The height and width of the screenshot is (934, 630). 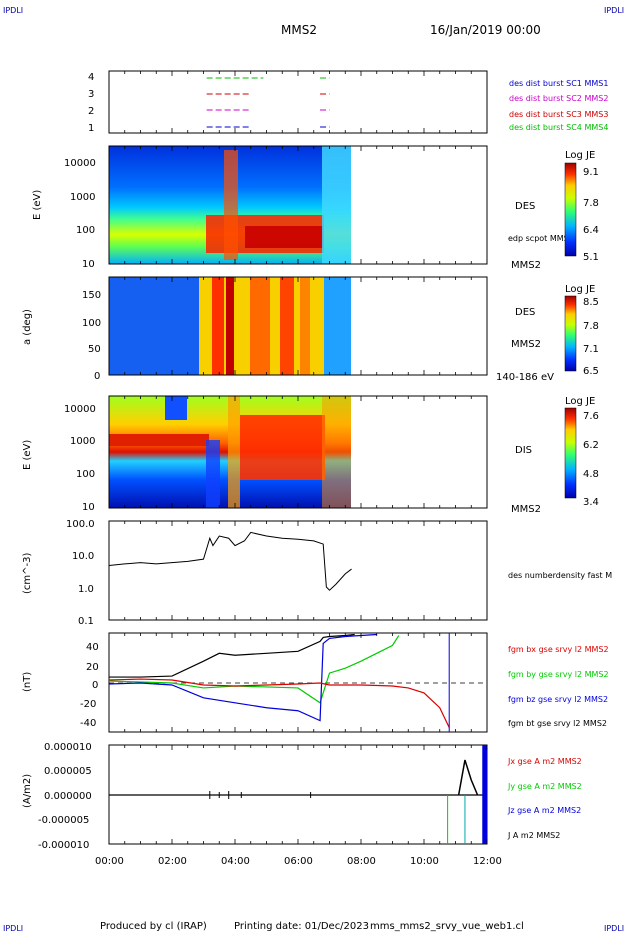 What do you see at coordinates (82, 197) in the screenshot?
I see `des-energy-ytick-1000: 1000` at bounding box center [82, 197].